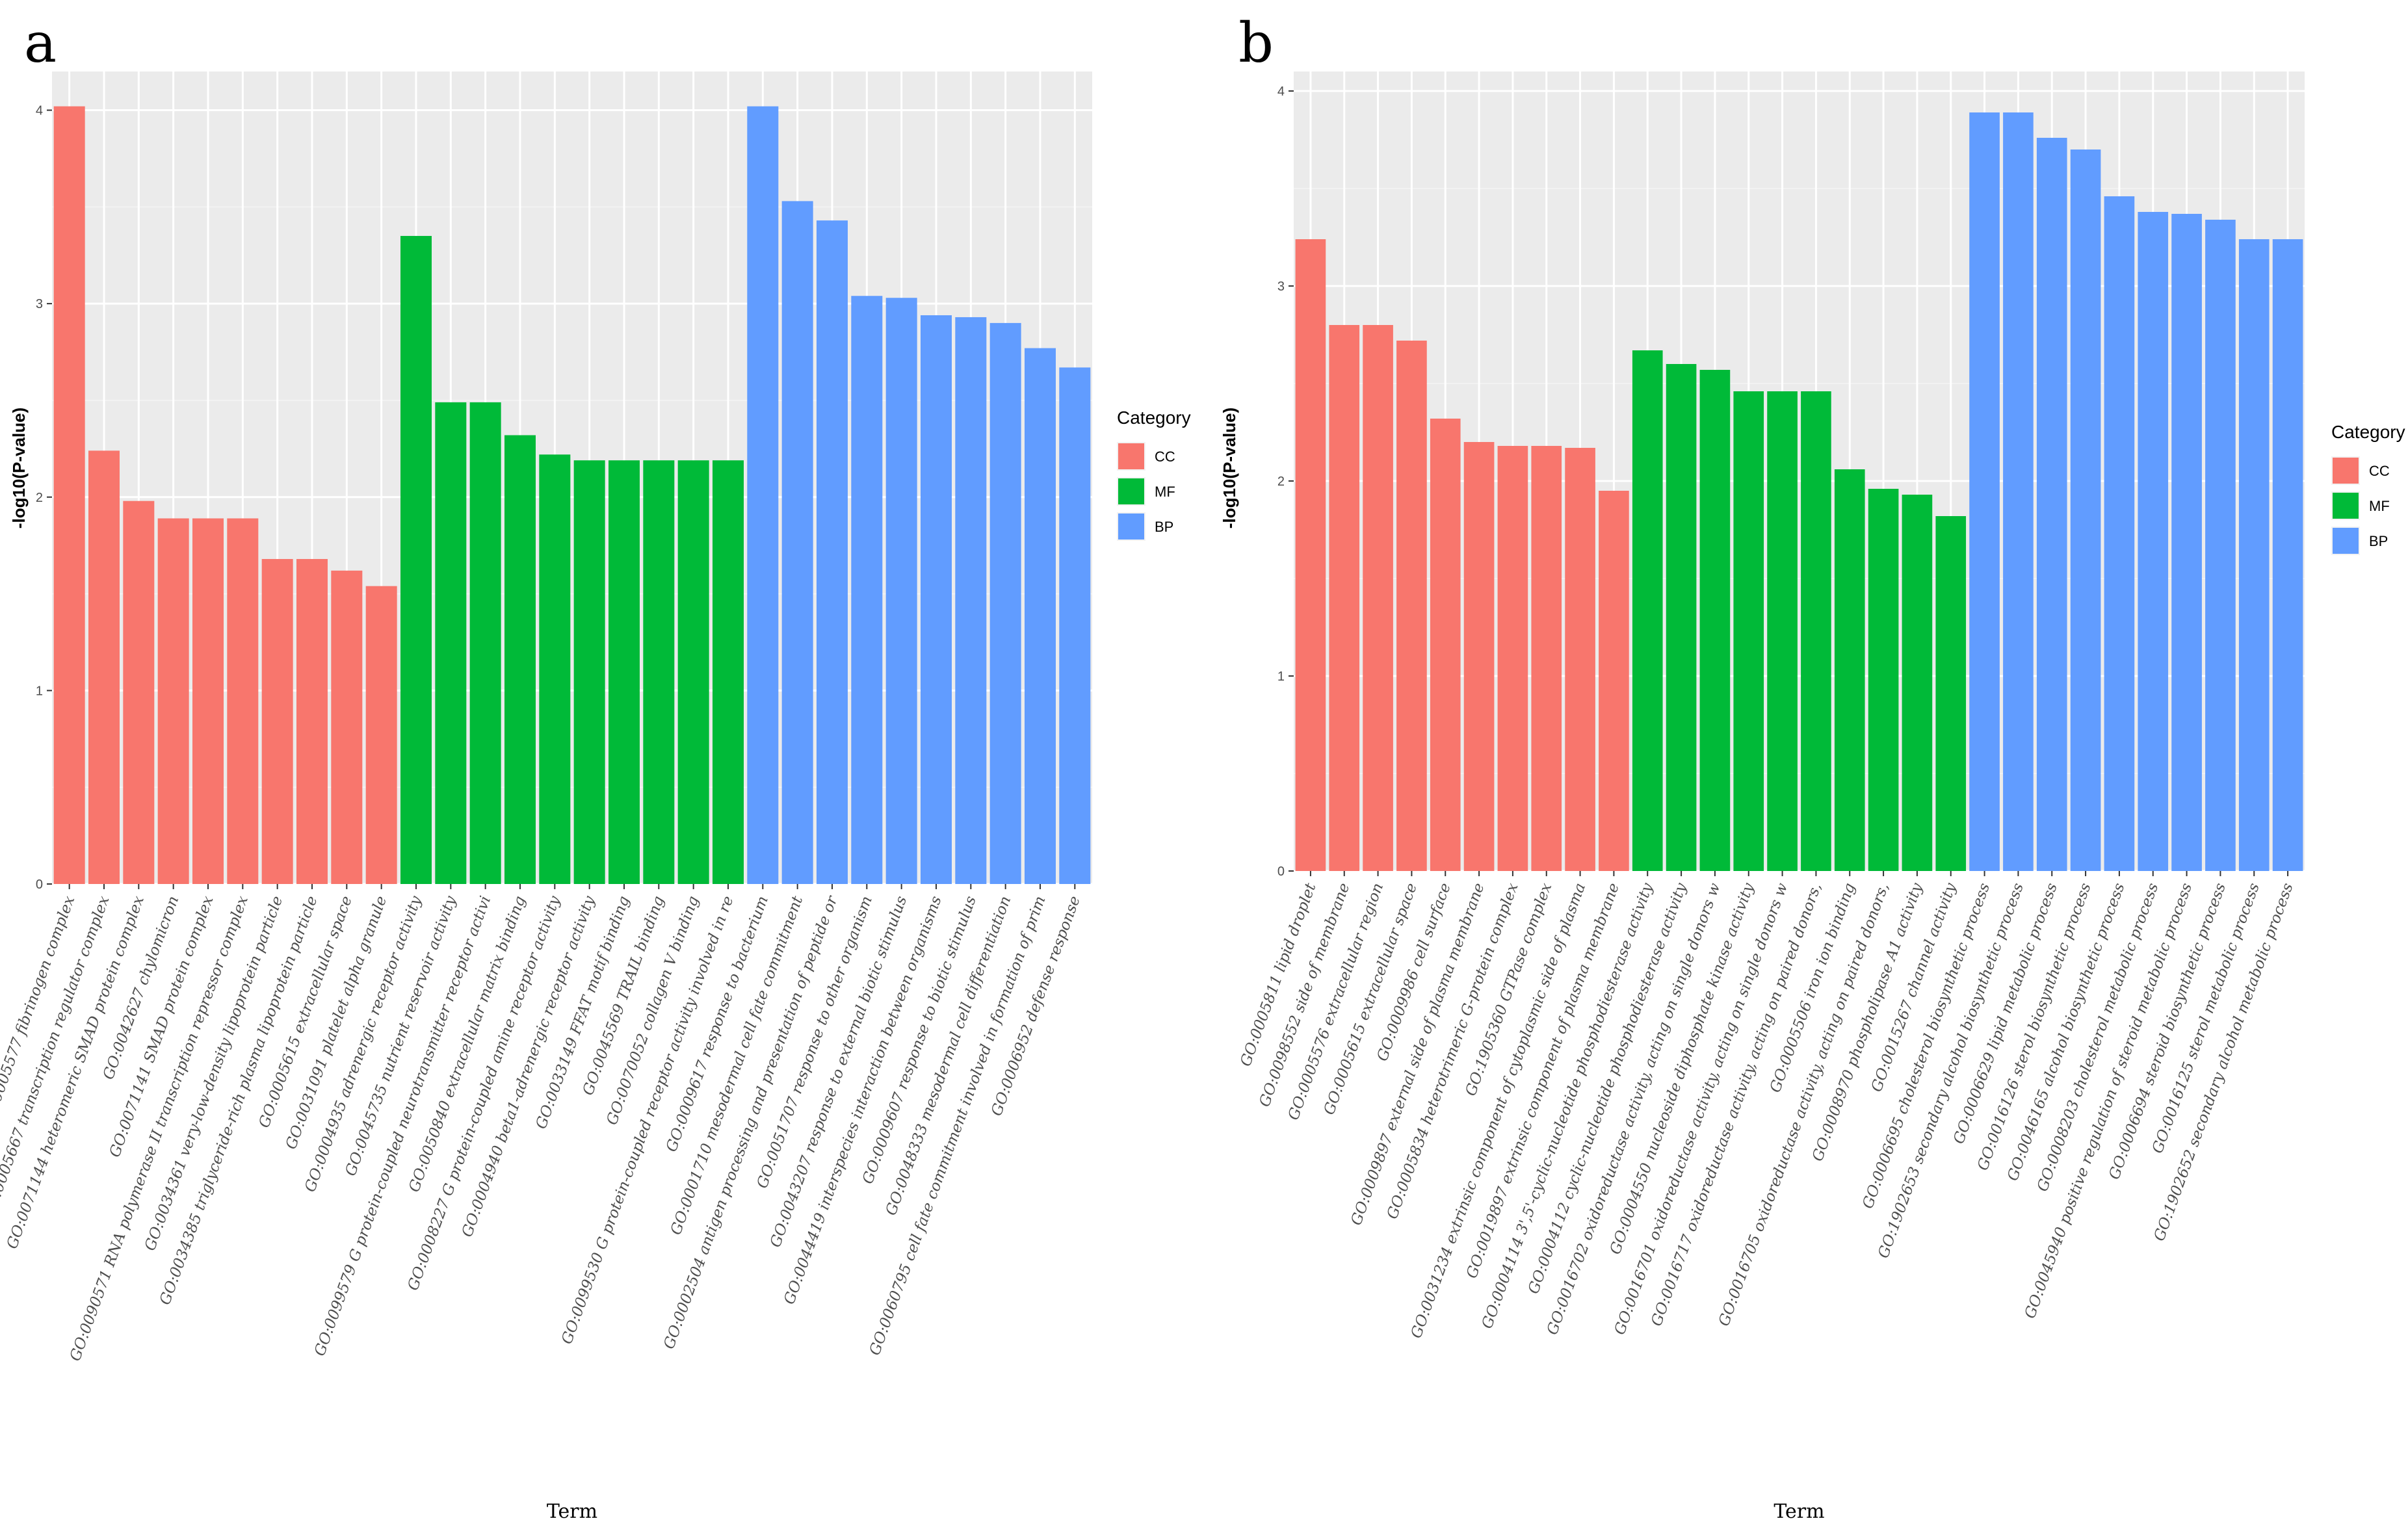  What do you see at coordinates (1256, 43) in the screenshot?
I see `panel-label: b` at bounding box center [1256, 43].